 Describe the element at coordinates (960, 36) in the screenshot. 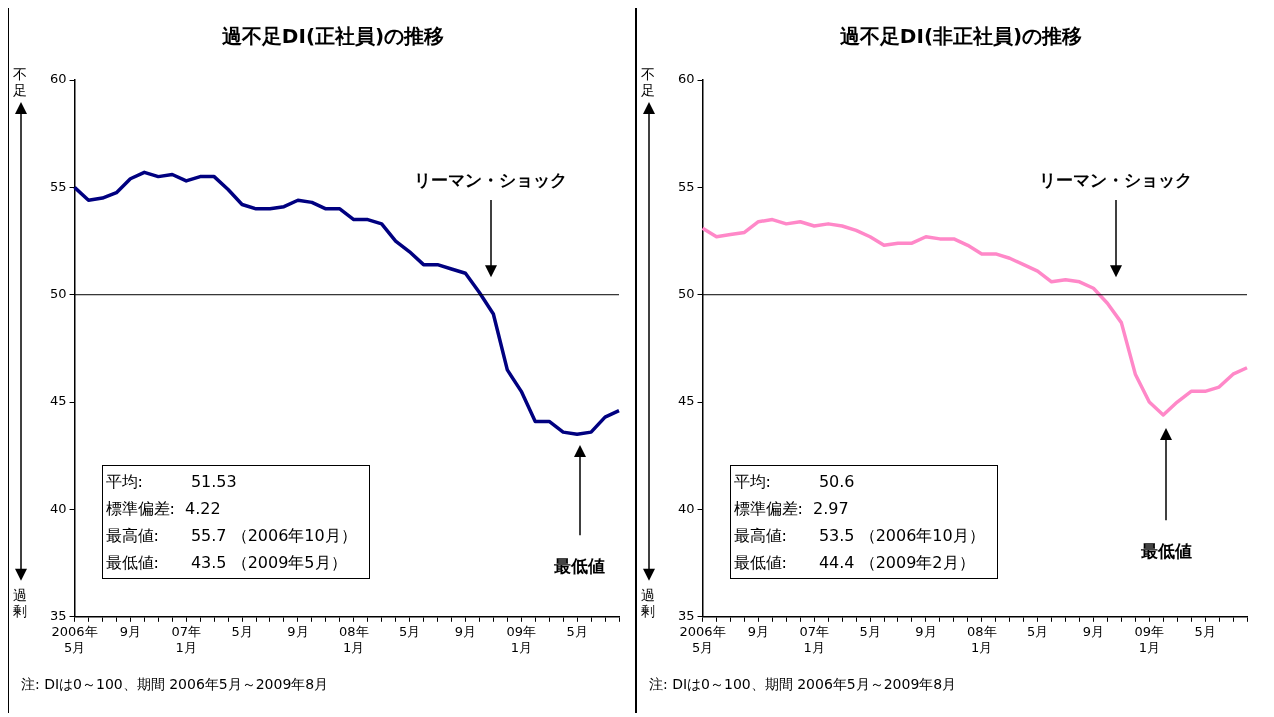

I see `chart-title: 過不足DI(非正社員)の推移` at that location.